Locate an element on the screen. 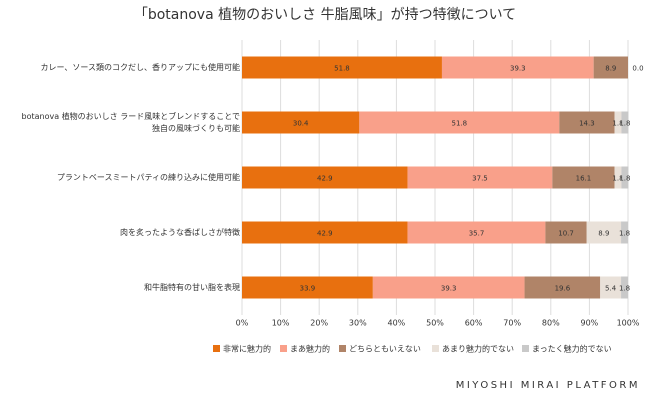 This screenshot has width=650, height=400. value-label: 14.3 is located at coordinates (587, 124).